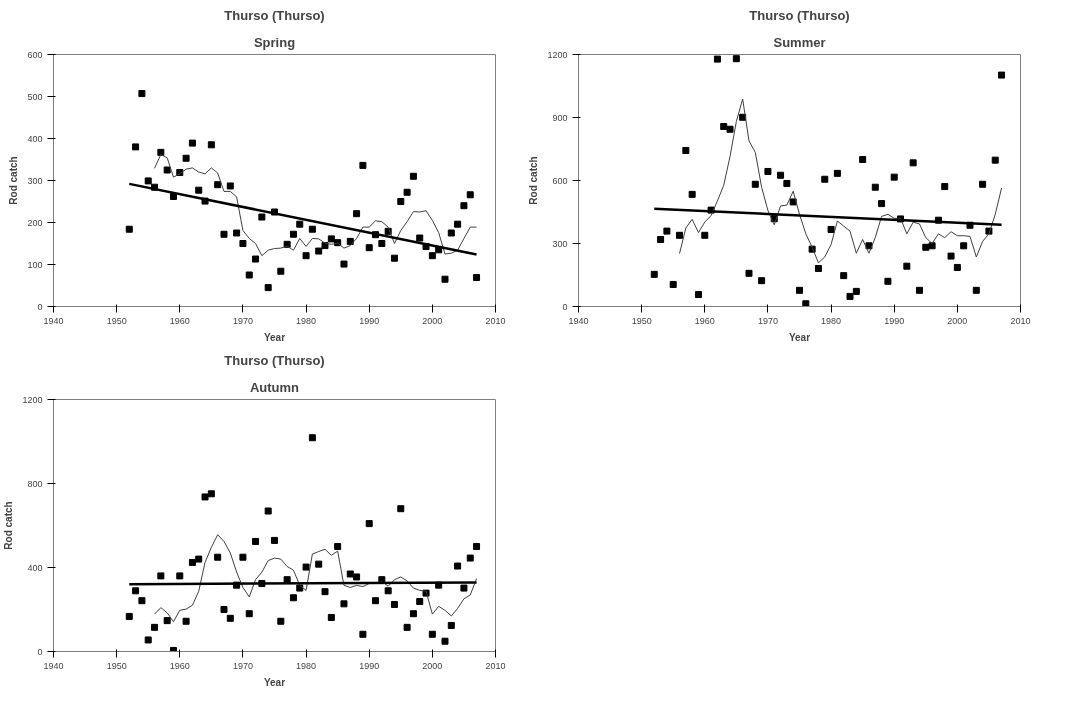  Describe the element at coordinates (35, 222) in the screenshot. I see `y-tick-label: 200` at that location.